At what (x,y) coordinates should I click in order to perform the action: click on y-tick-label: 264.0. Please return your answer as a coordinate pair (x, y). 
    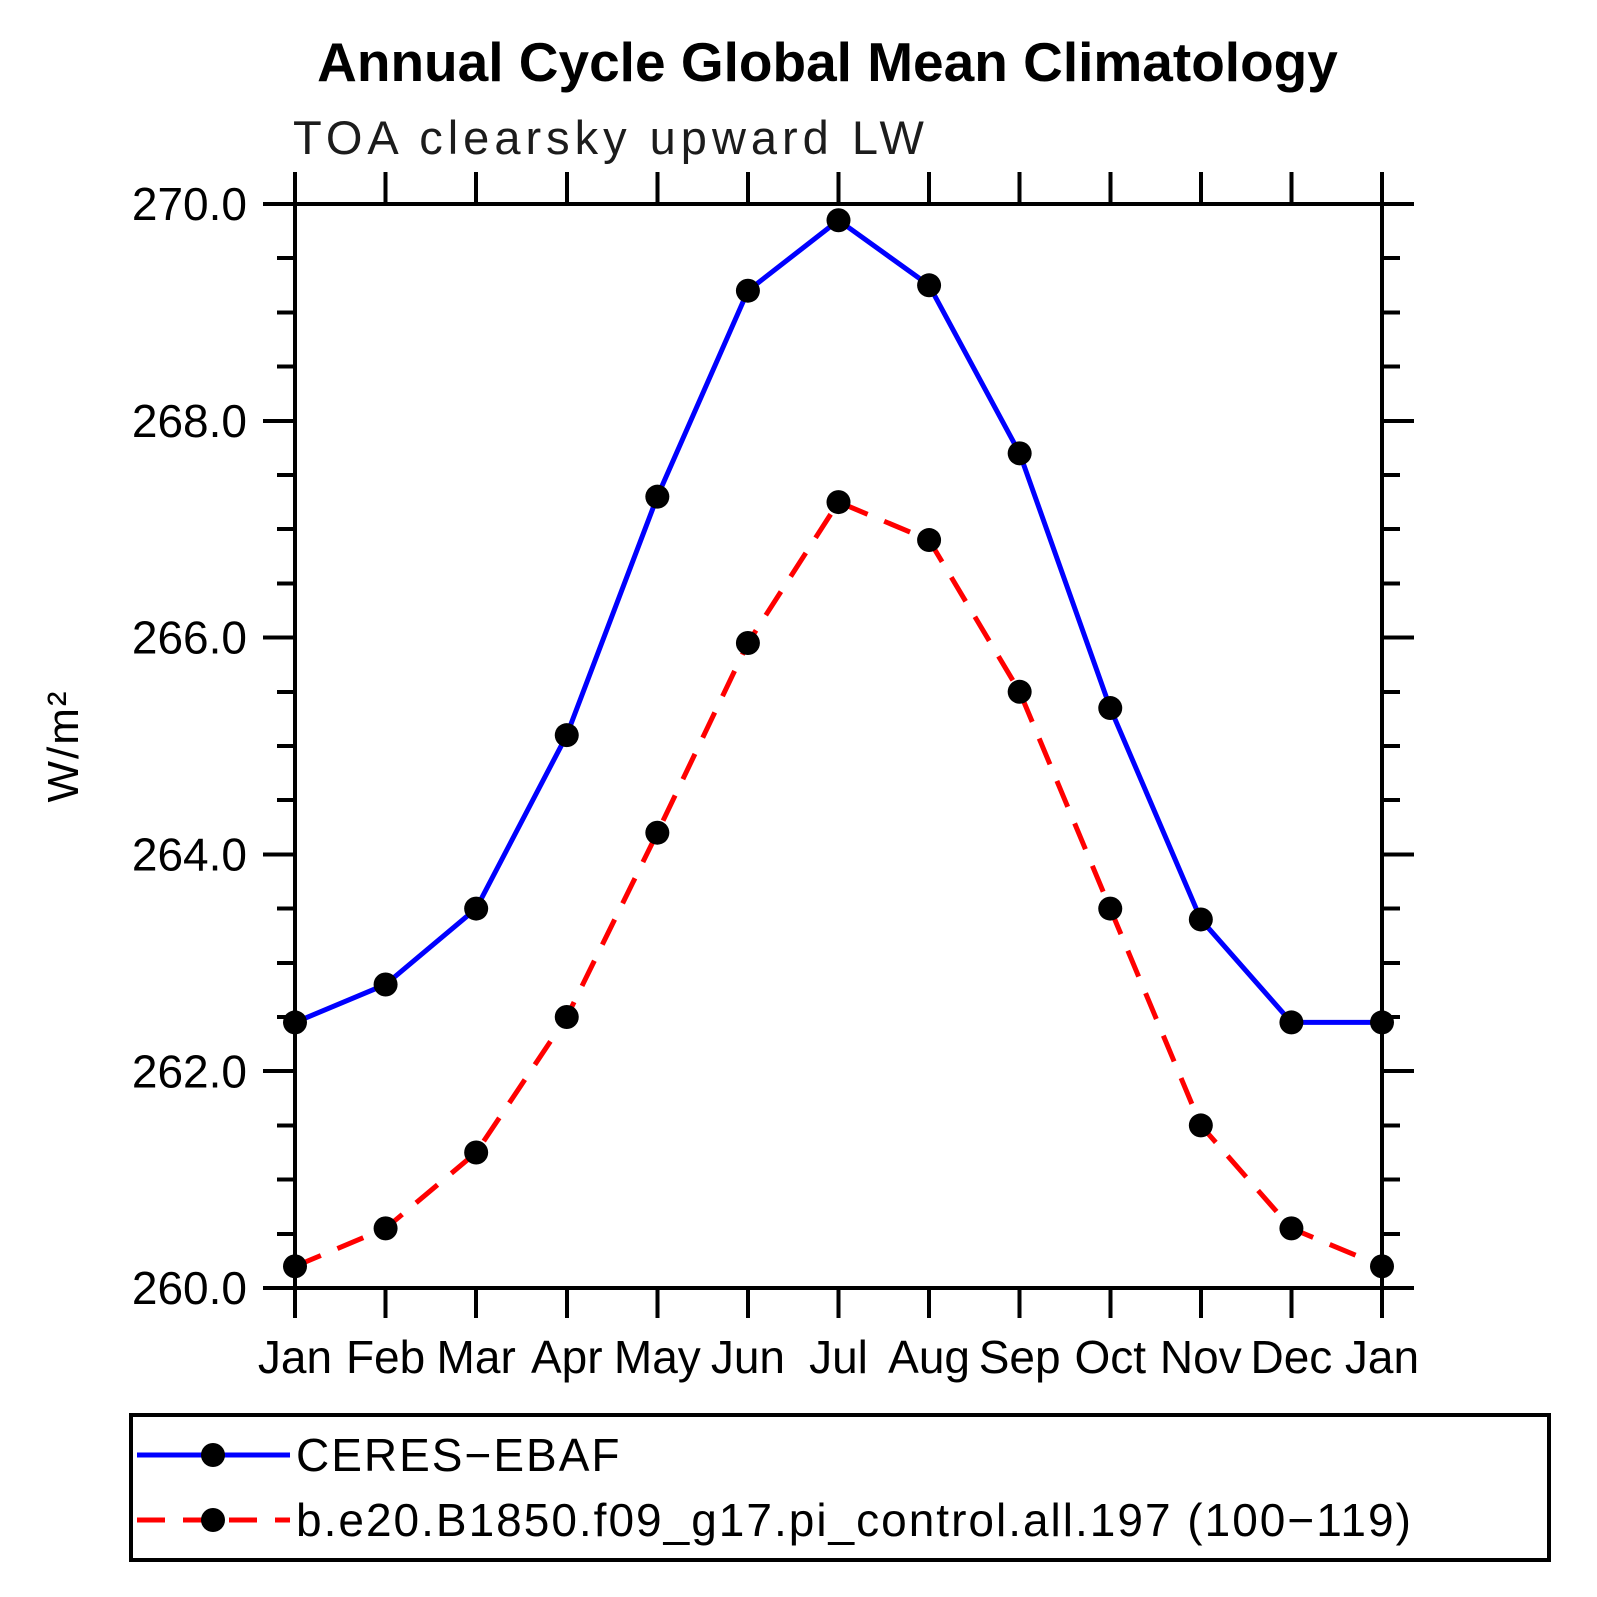
    Looking at the image, I should click on (189, 855).